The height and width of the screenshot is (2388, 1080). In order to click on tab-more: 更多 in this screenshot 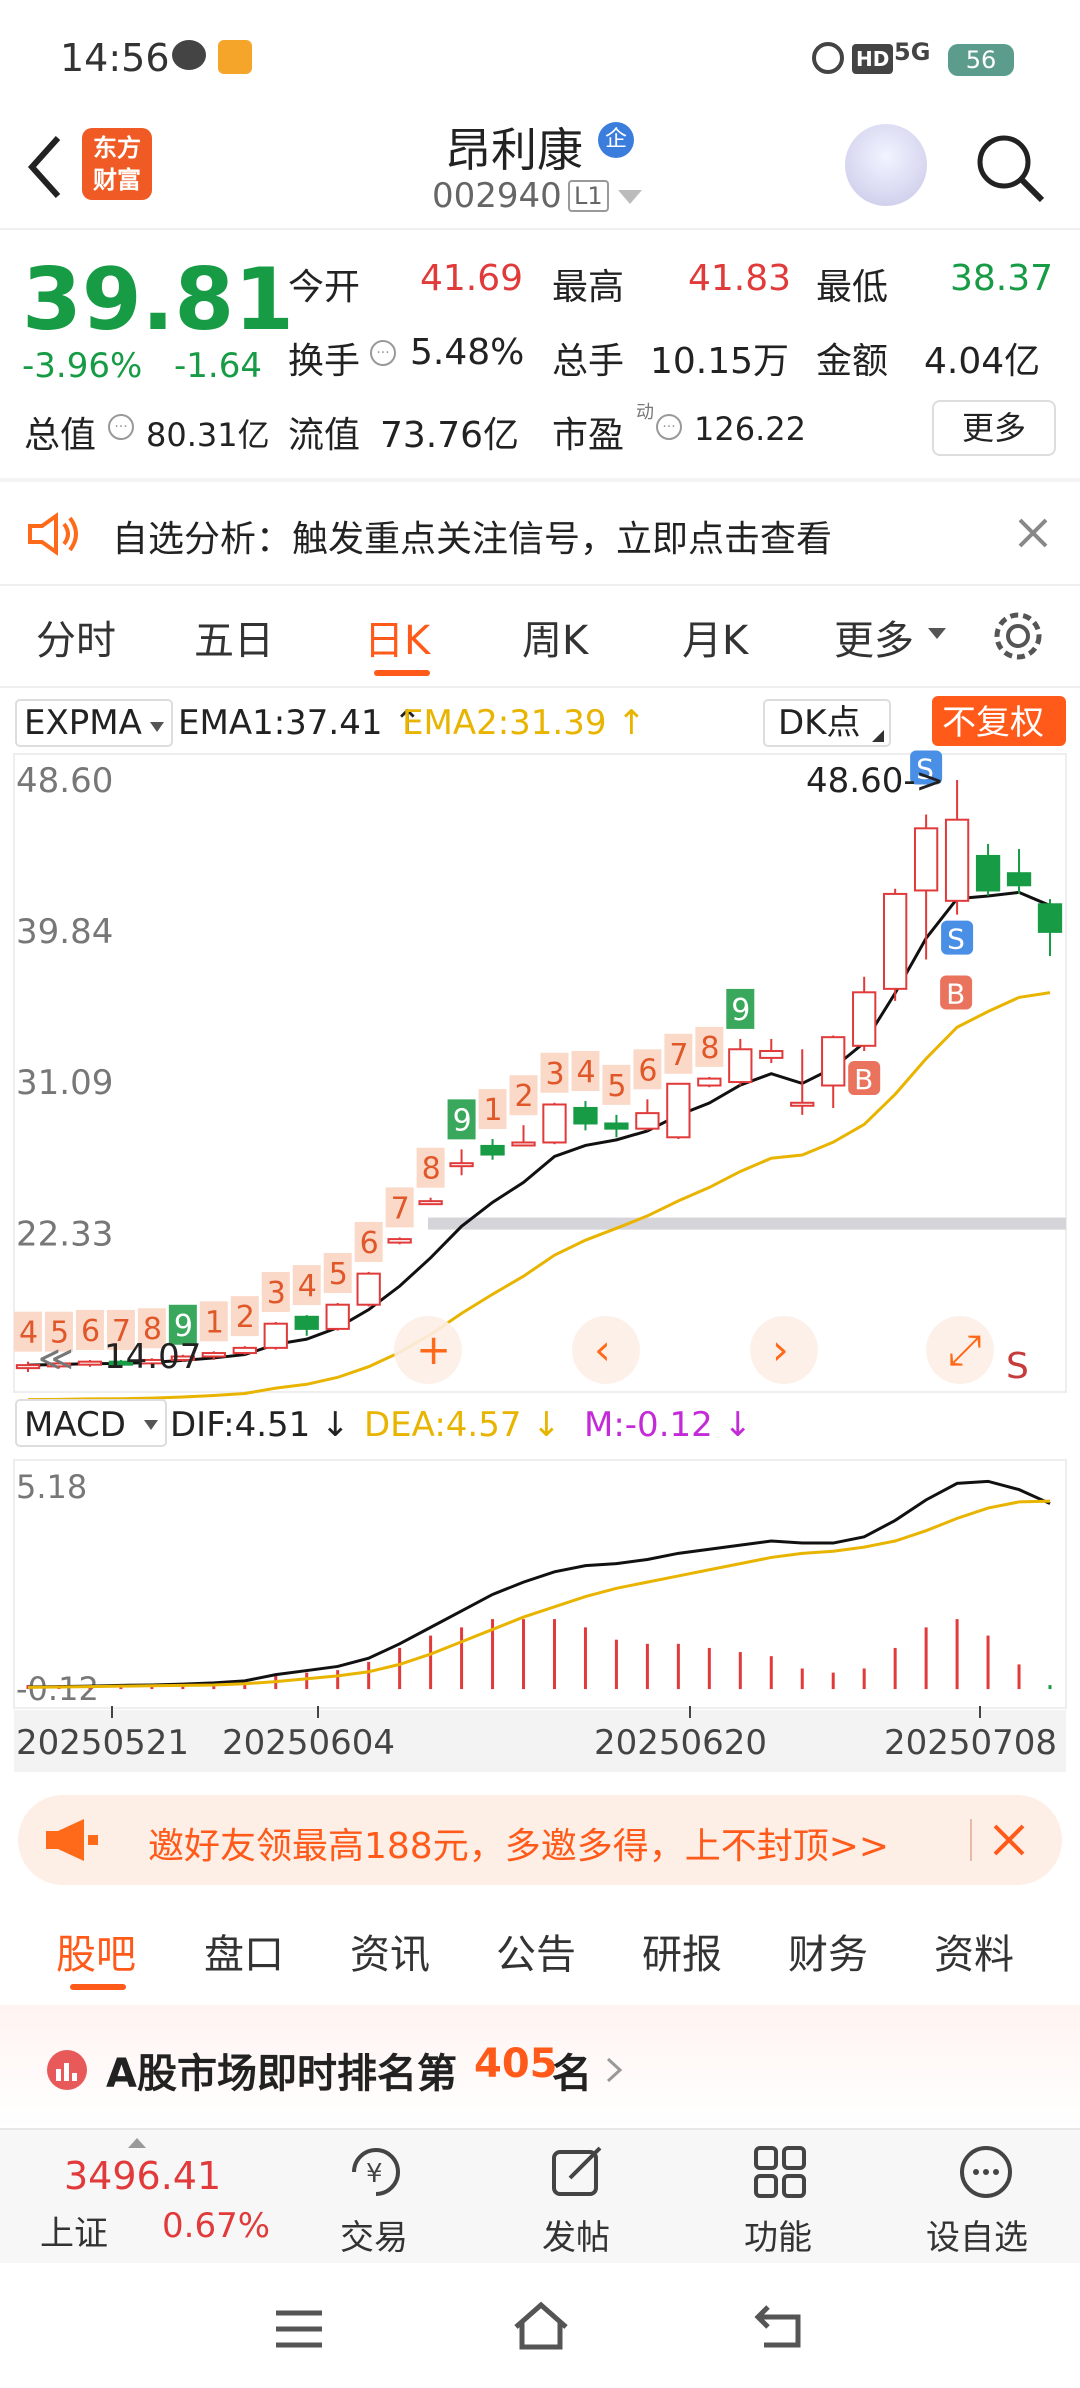, I will do `click(874, 641)`.